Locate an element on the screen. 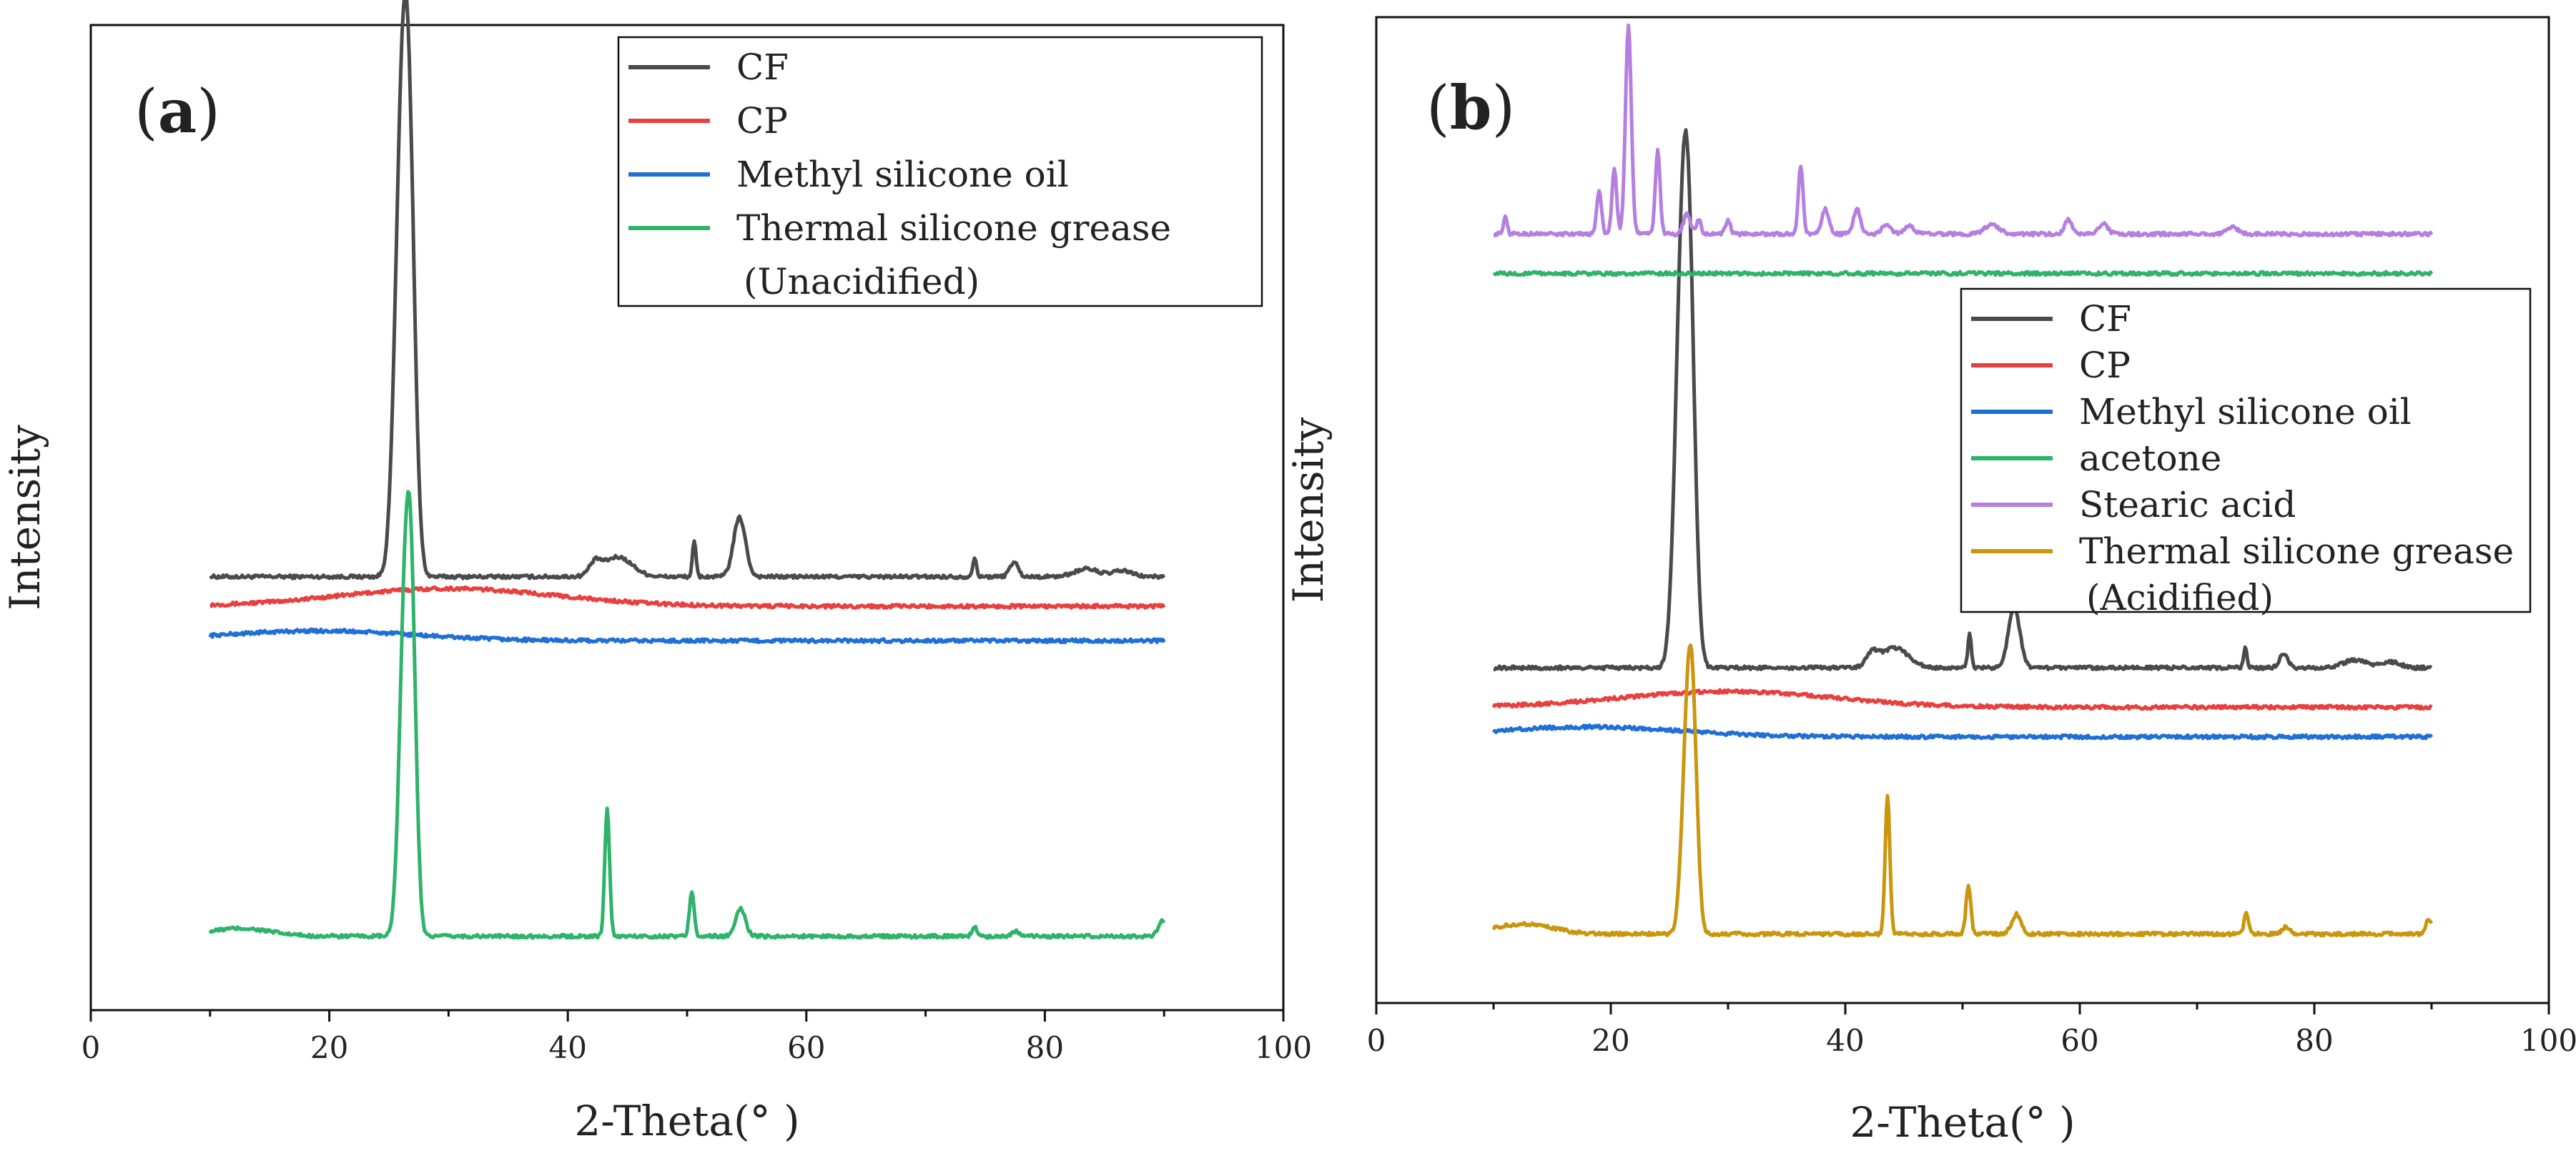 This screenshot has height=1161, width=2576. series-line-acetone is located at coordinates (1963, 273).